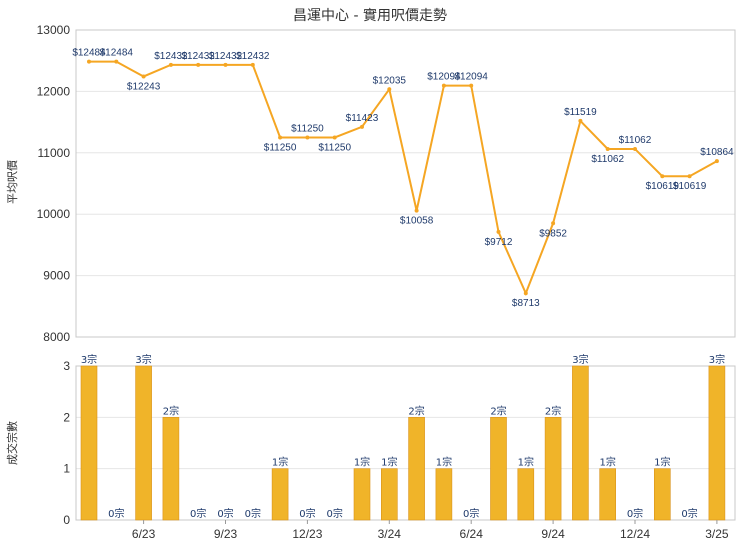 The image size is (740, 550). I want to click on price-data-label: $12484, so click(89, 53).